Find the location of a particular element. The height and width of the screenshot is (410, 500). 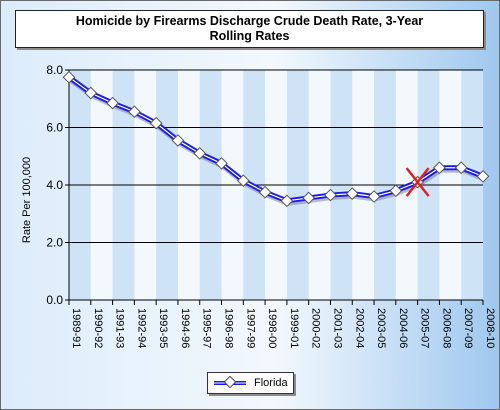

y-tick-label: 2.0 is located at coordinates (54, 243).